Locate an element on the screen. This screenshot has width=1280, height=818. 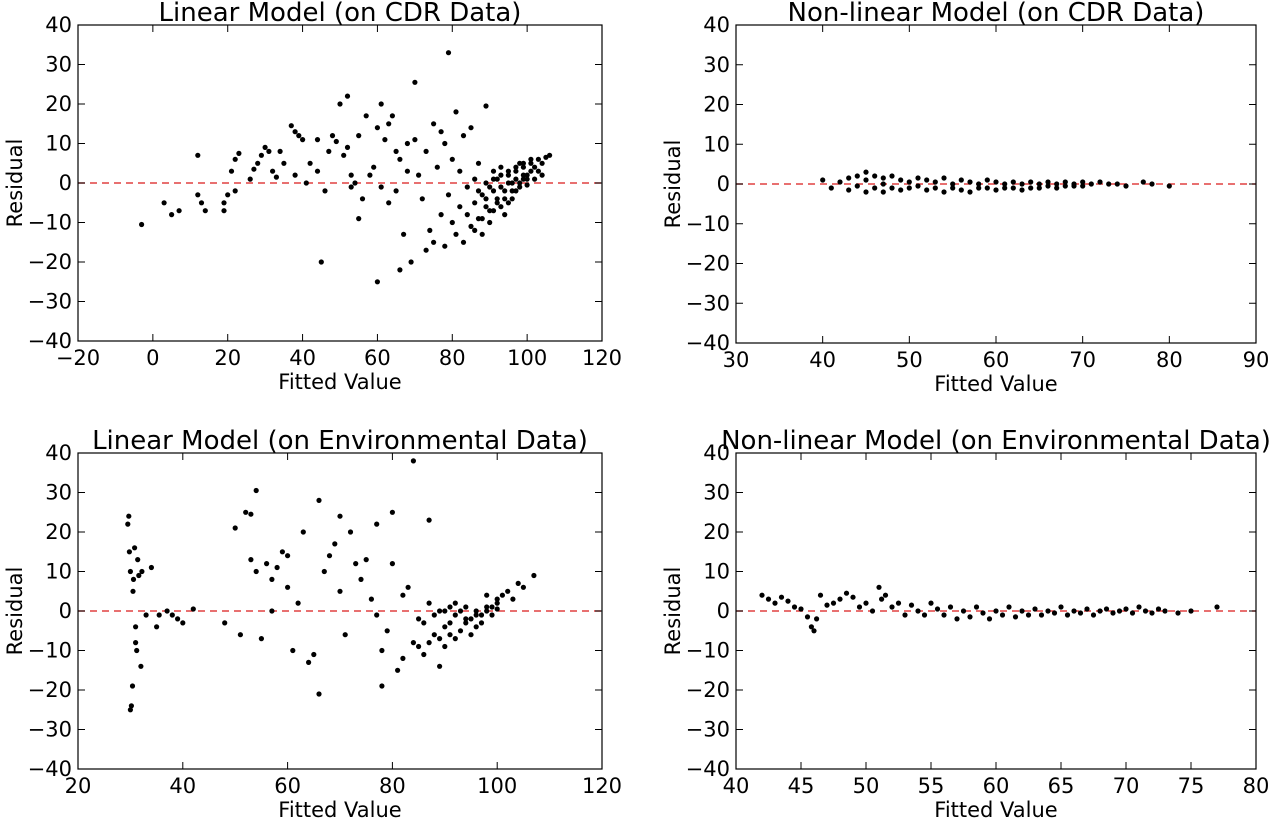
y-tick-label: −20 is located at coordinates (708, 690).